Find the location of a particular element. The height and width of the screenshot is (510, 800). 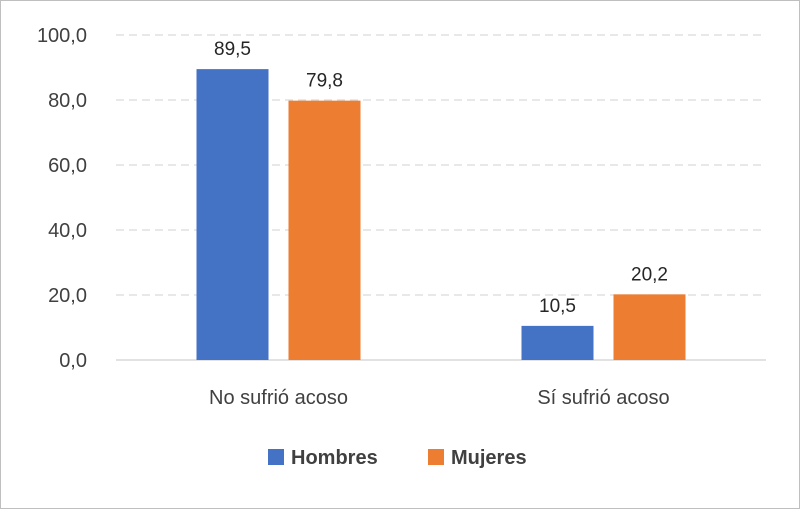

legend-swatch-hombres is located at coordinates (276, 457).